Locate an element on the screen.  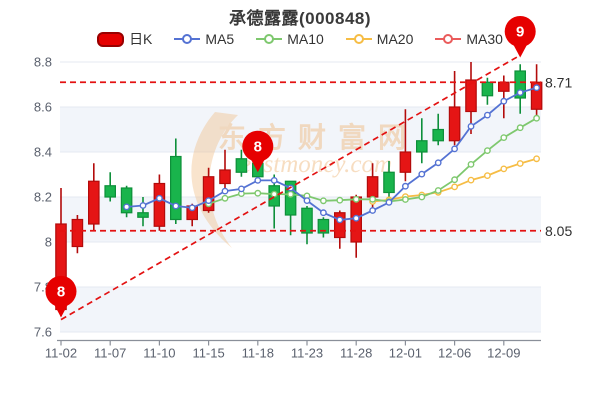
svg-text: 11-28 is located at coordinates (356, 353).